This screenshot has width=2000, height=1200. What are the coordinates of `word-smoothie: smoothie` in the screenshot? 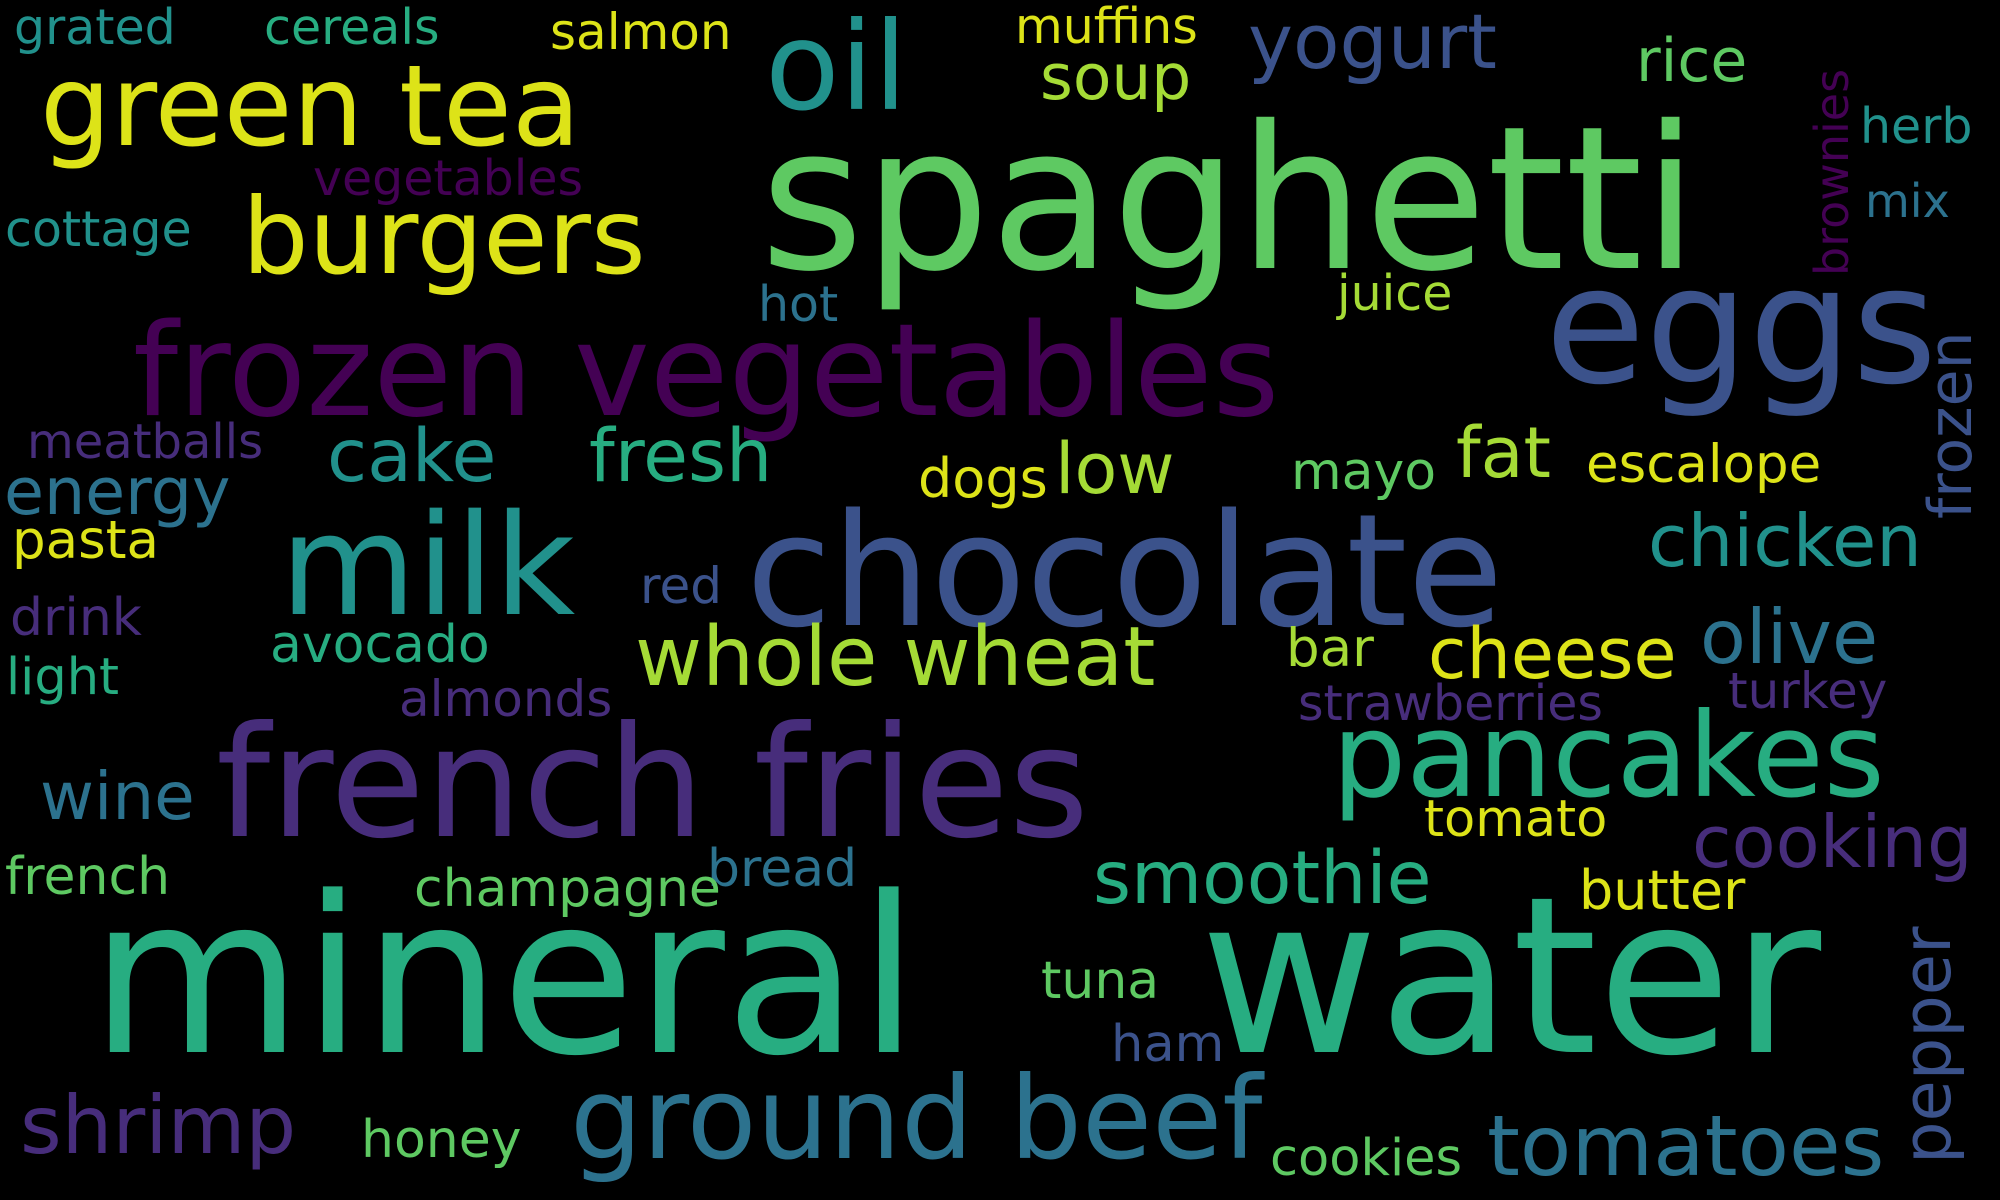 It's located at (1262, 878).